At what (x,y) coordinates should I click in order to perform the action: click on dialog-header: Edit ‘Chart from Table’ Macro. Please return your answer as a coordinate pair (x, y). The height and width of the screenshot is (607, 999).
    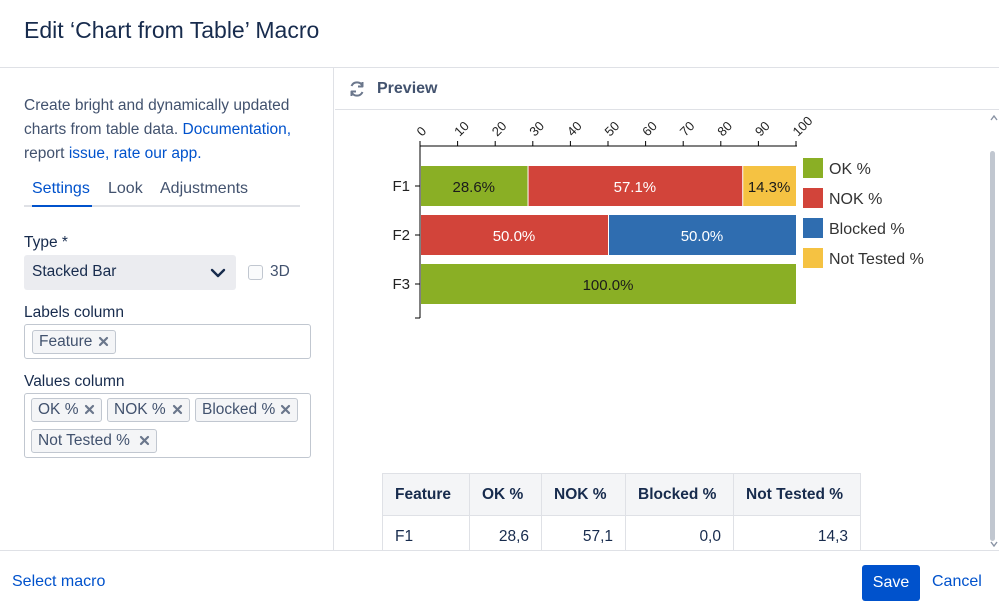
    Looking at the image, I should click on (499, 34).